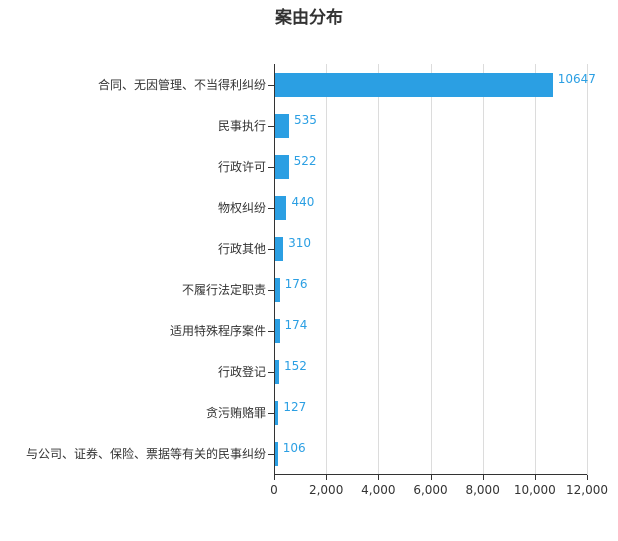 Image resolution: width=618 pixels, height=541 pixels. Describe the element at coordinates (326, 490) in the screenshot. I see `x-tick-label: 2,000` at that location.